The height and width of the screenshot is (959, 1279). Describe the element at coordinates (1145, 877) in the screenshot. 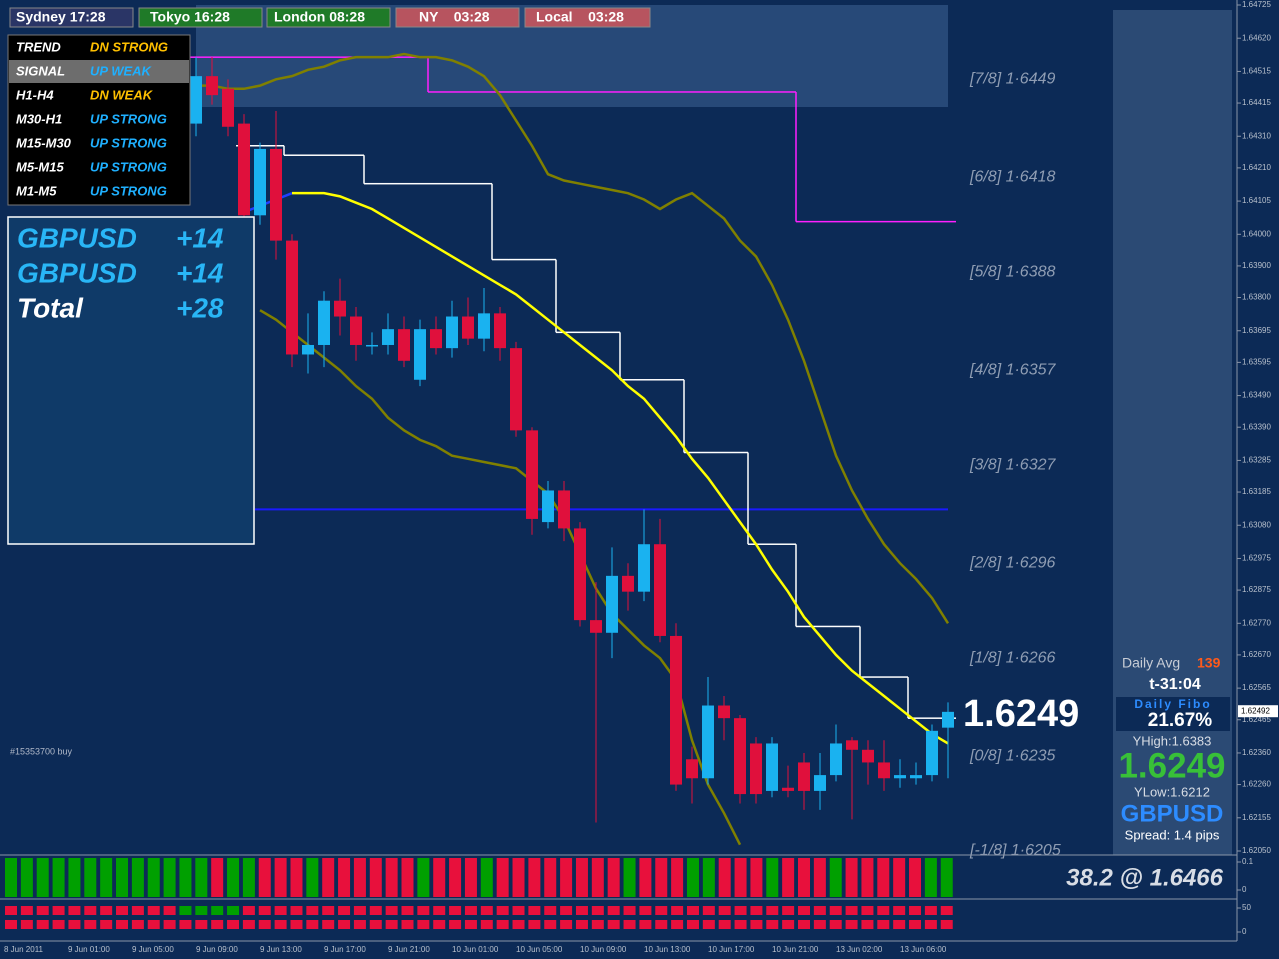

I see `indicator-label: 38.2 @ 1.6466` at that location.